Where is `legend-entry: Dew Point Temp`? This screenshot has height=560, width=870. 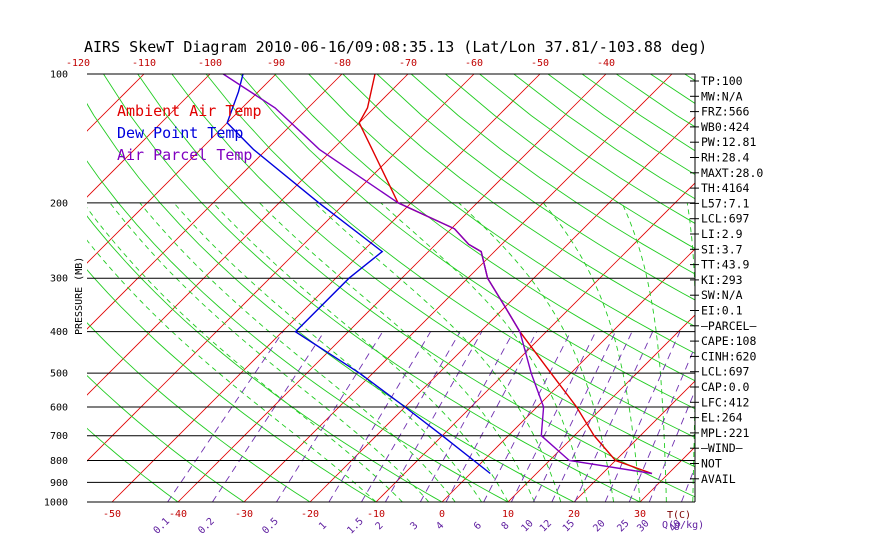 legend-entry: Dew Point Temp is located at coordinates (180, 133).